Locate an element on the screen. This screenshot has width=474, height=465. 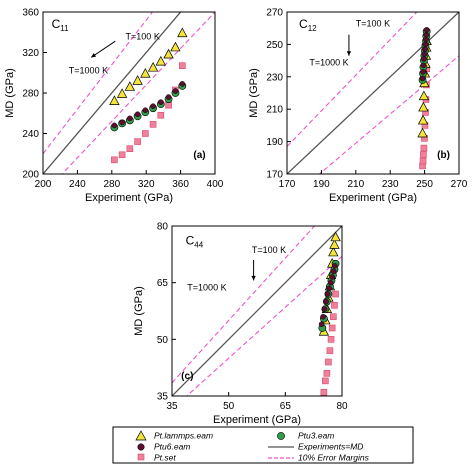
legend-label-error: 10% Error Margins is located at coordinates (334, 458).